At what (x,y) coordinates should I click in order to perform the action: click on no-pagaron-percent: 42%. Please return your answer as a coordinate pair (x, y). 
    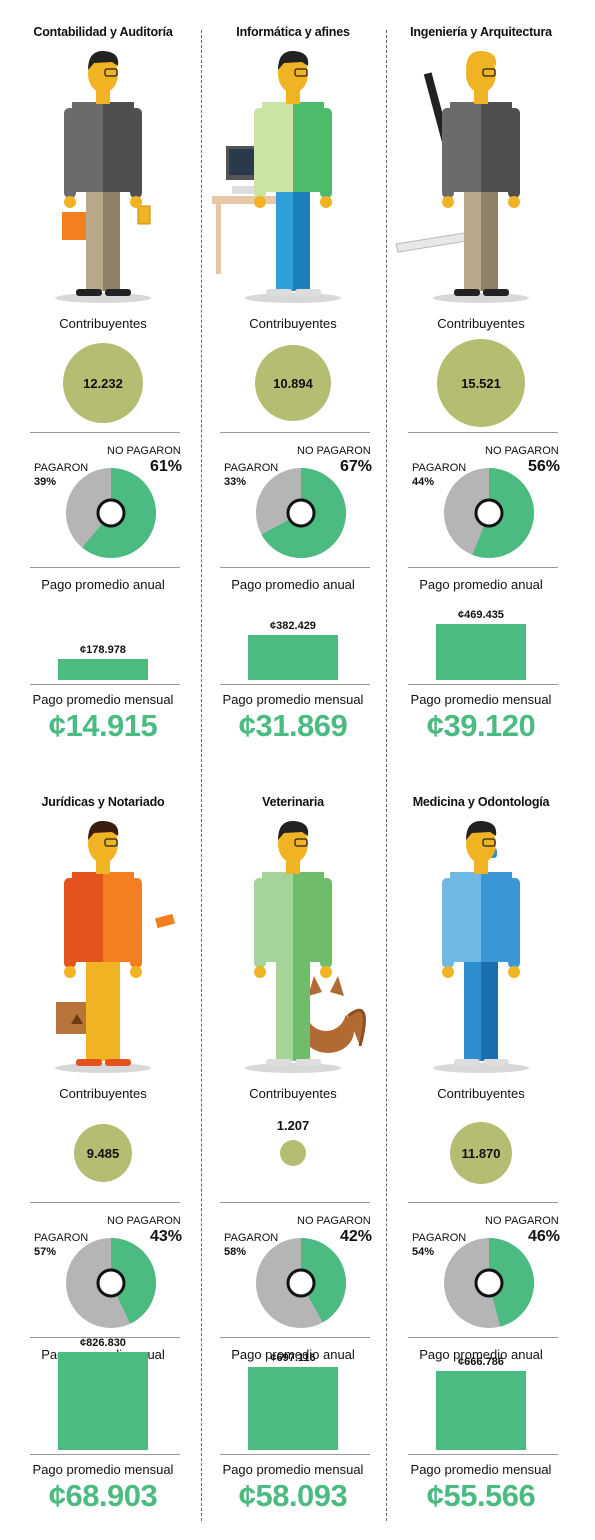
    Looking at the image, I should click on (356, 1236).